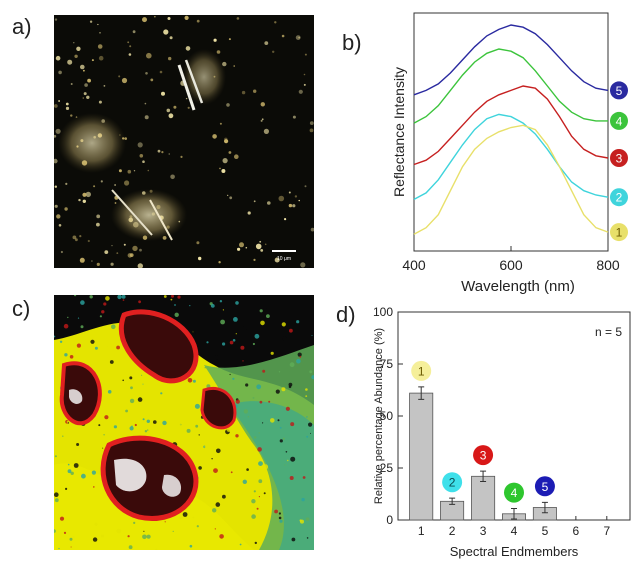  Describe the element at coordinates (576, 531) in the screenshot. I see `x-tick-label: 6` at that location.